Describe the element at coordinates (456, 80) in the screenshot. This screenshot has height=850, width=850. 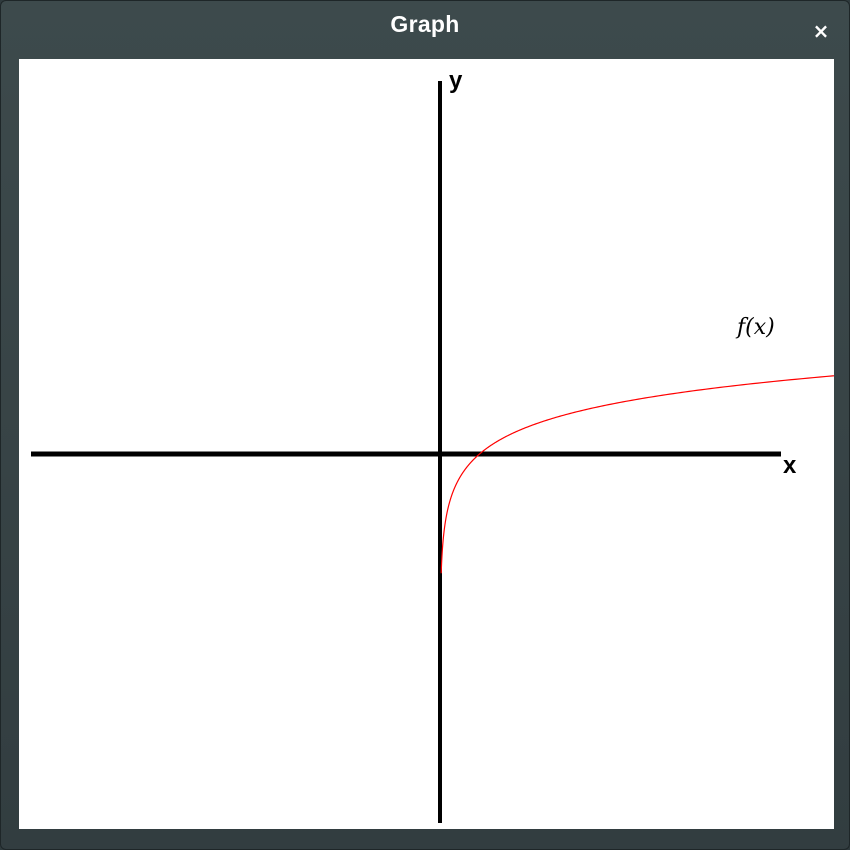
I see `y-axis-label: y` at that location.